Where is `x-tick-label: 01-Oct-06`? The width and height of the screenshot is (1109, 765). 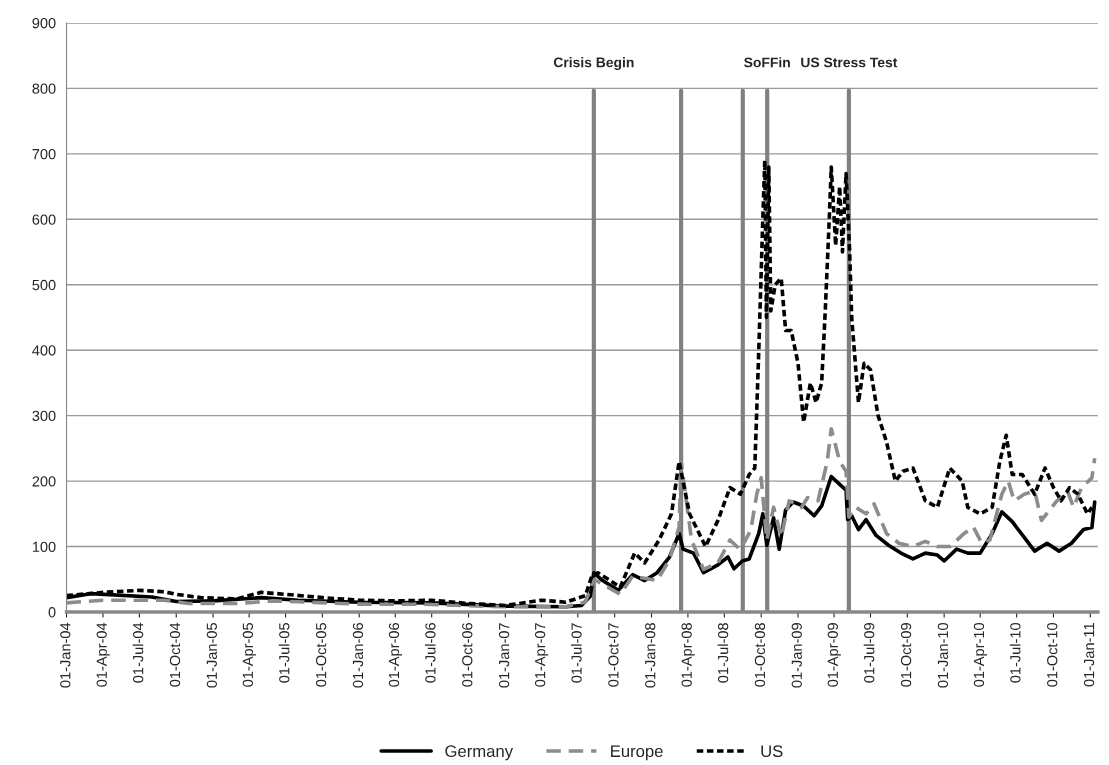
x-tick-label: 01-Oct-06 is located at coordinates (467, 655).